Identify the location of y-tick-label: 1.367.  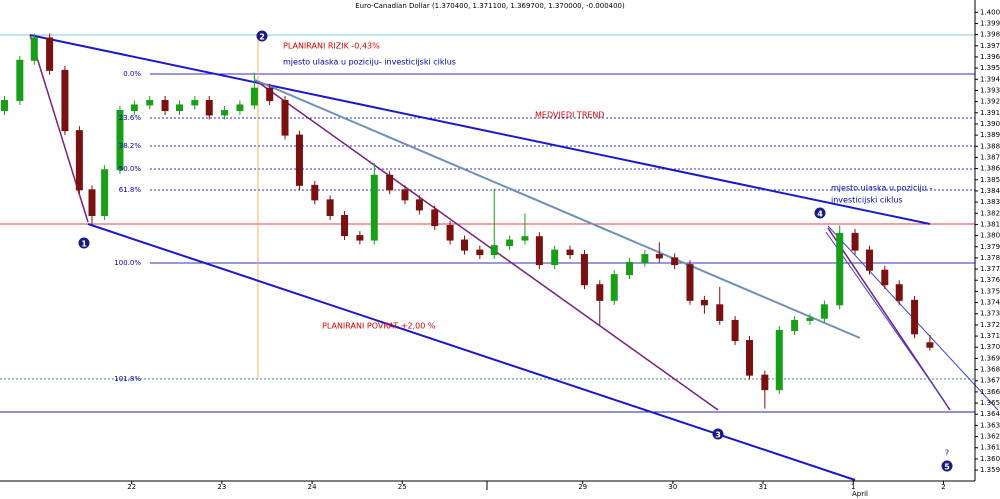
(990, 381).